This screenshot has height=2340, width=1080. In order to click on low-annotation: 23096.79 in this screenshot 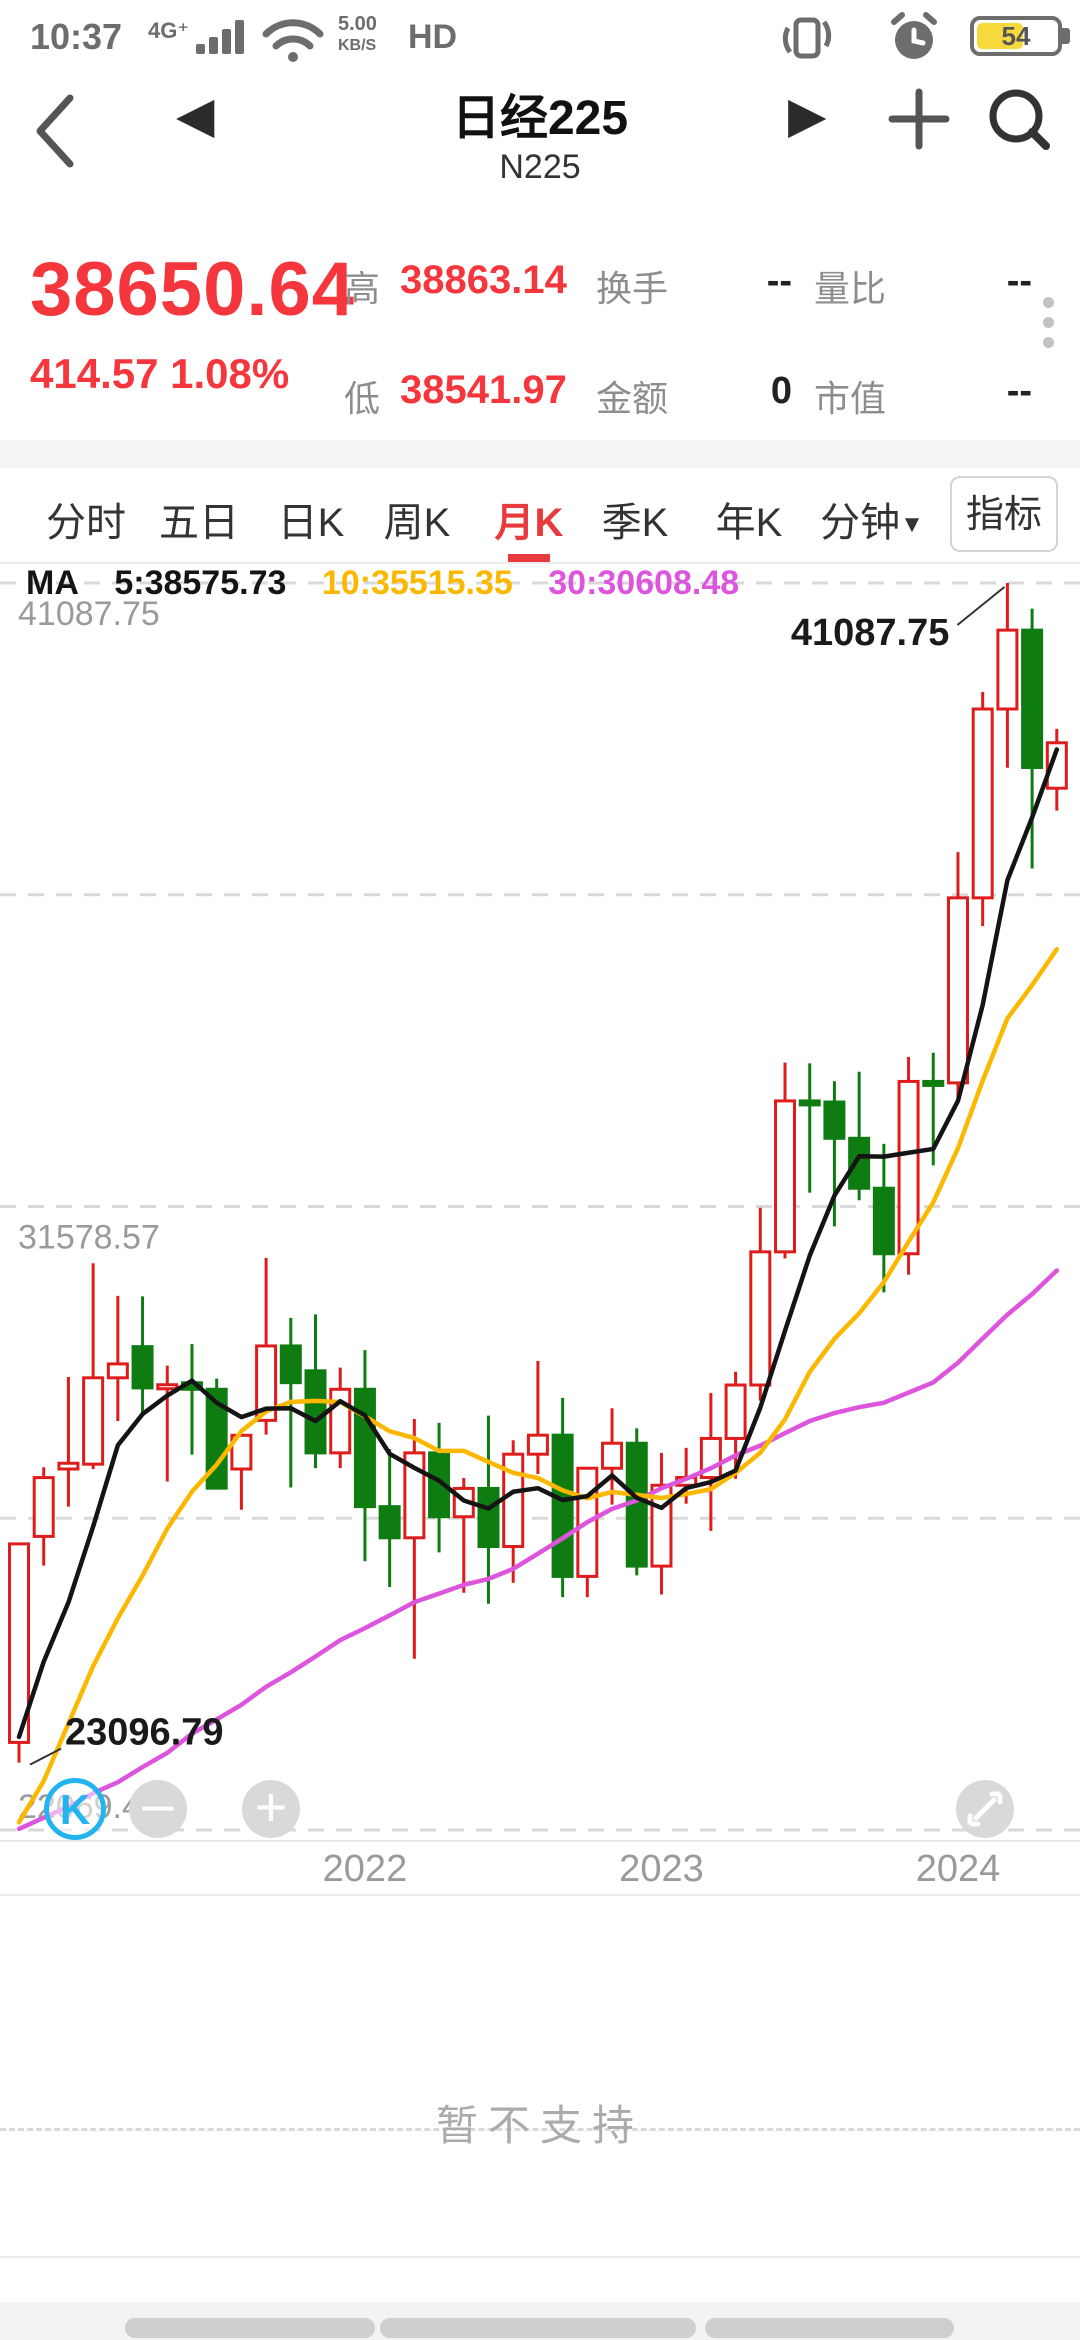, I will do `click(144, 1733)`.